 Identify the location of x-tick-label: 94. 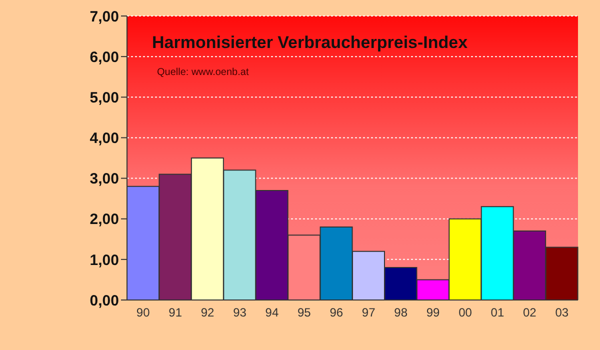
(272, 313).